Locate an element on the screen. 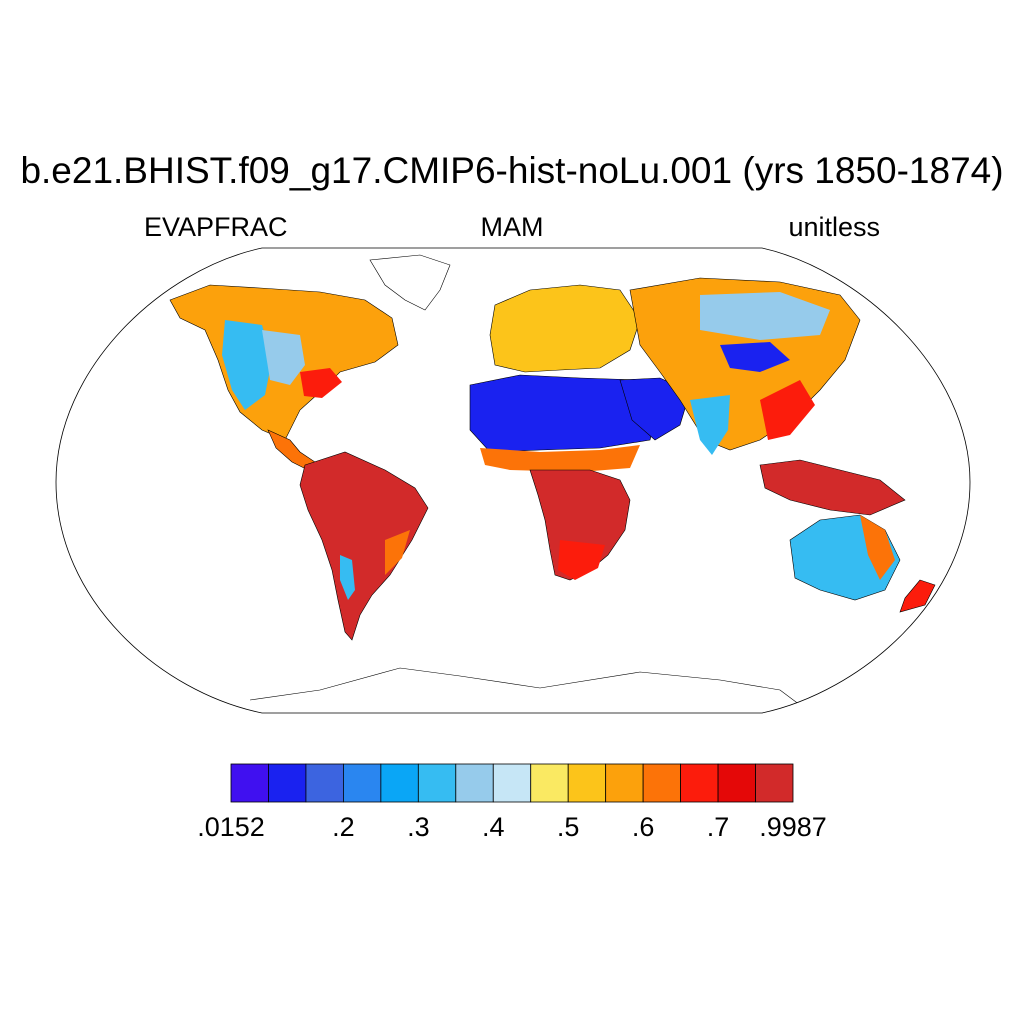 The image size is (1024, 1024). tibet-plateau-region is located at coordinates (755, 357).